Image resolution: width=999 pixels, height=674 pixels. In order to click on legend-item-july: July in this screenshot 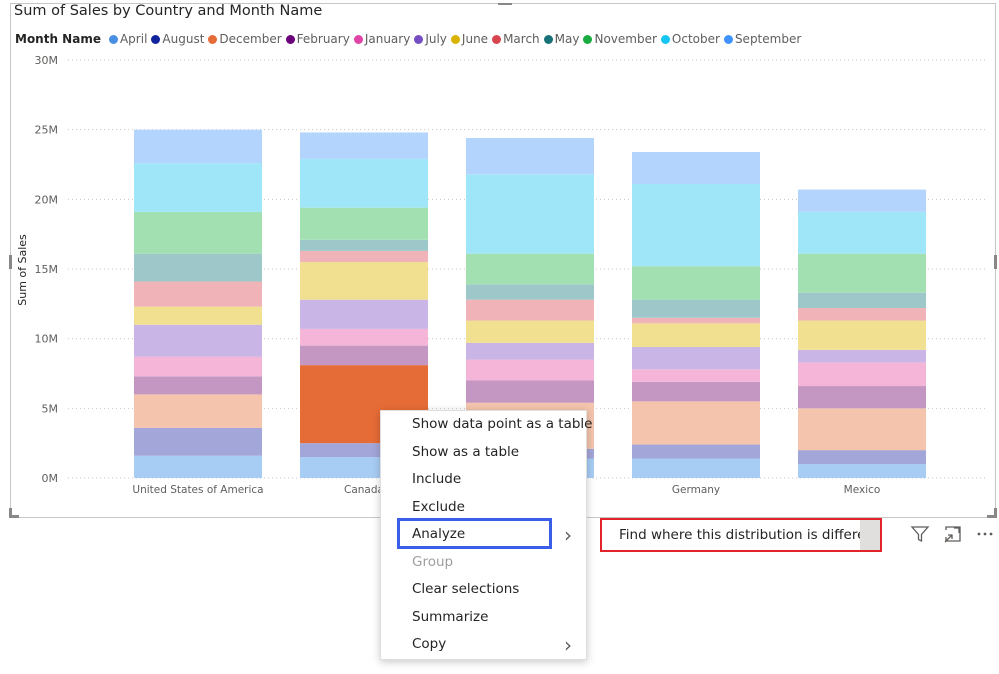, I will do `click(430, 39)`.